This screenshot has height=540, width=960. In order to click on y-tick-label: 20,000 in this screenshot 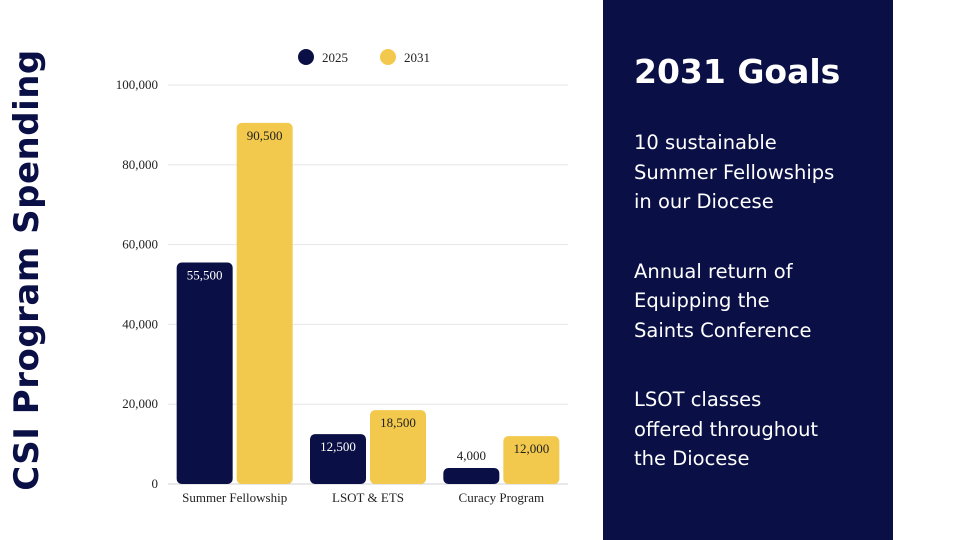, I will do `click(140, 403)`.